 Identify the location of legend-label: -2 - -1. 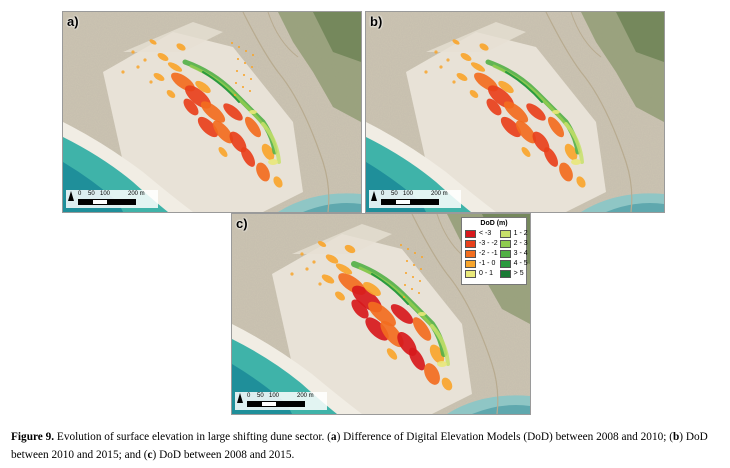
(488, 253).